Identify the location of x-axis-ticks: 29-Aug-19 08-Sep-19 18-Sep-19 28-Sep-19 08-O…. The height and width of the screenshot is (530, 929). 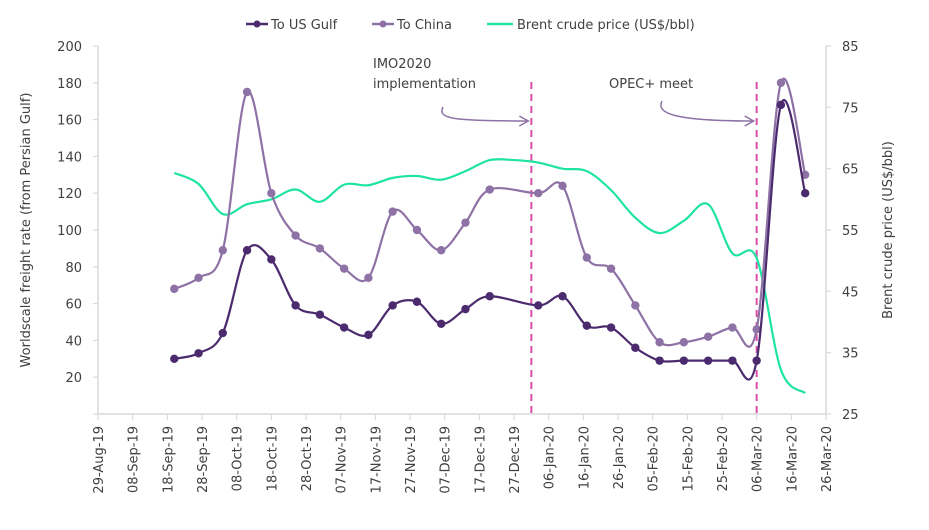
(463, 454).